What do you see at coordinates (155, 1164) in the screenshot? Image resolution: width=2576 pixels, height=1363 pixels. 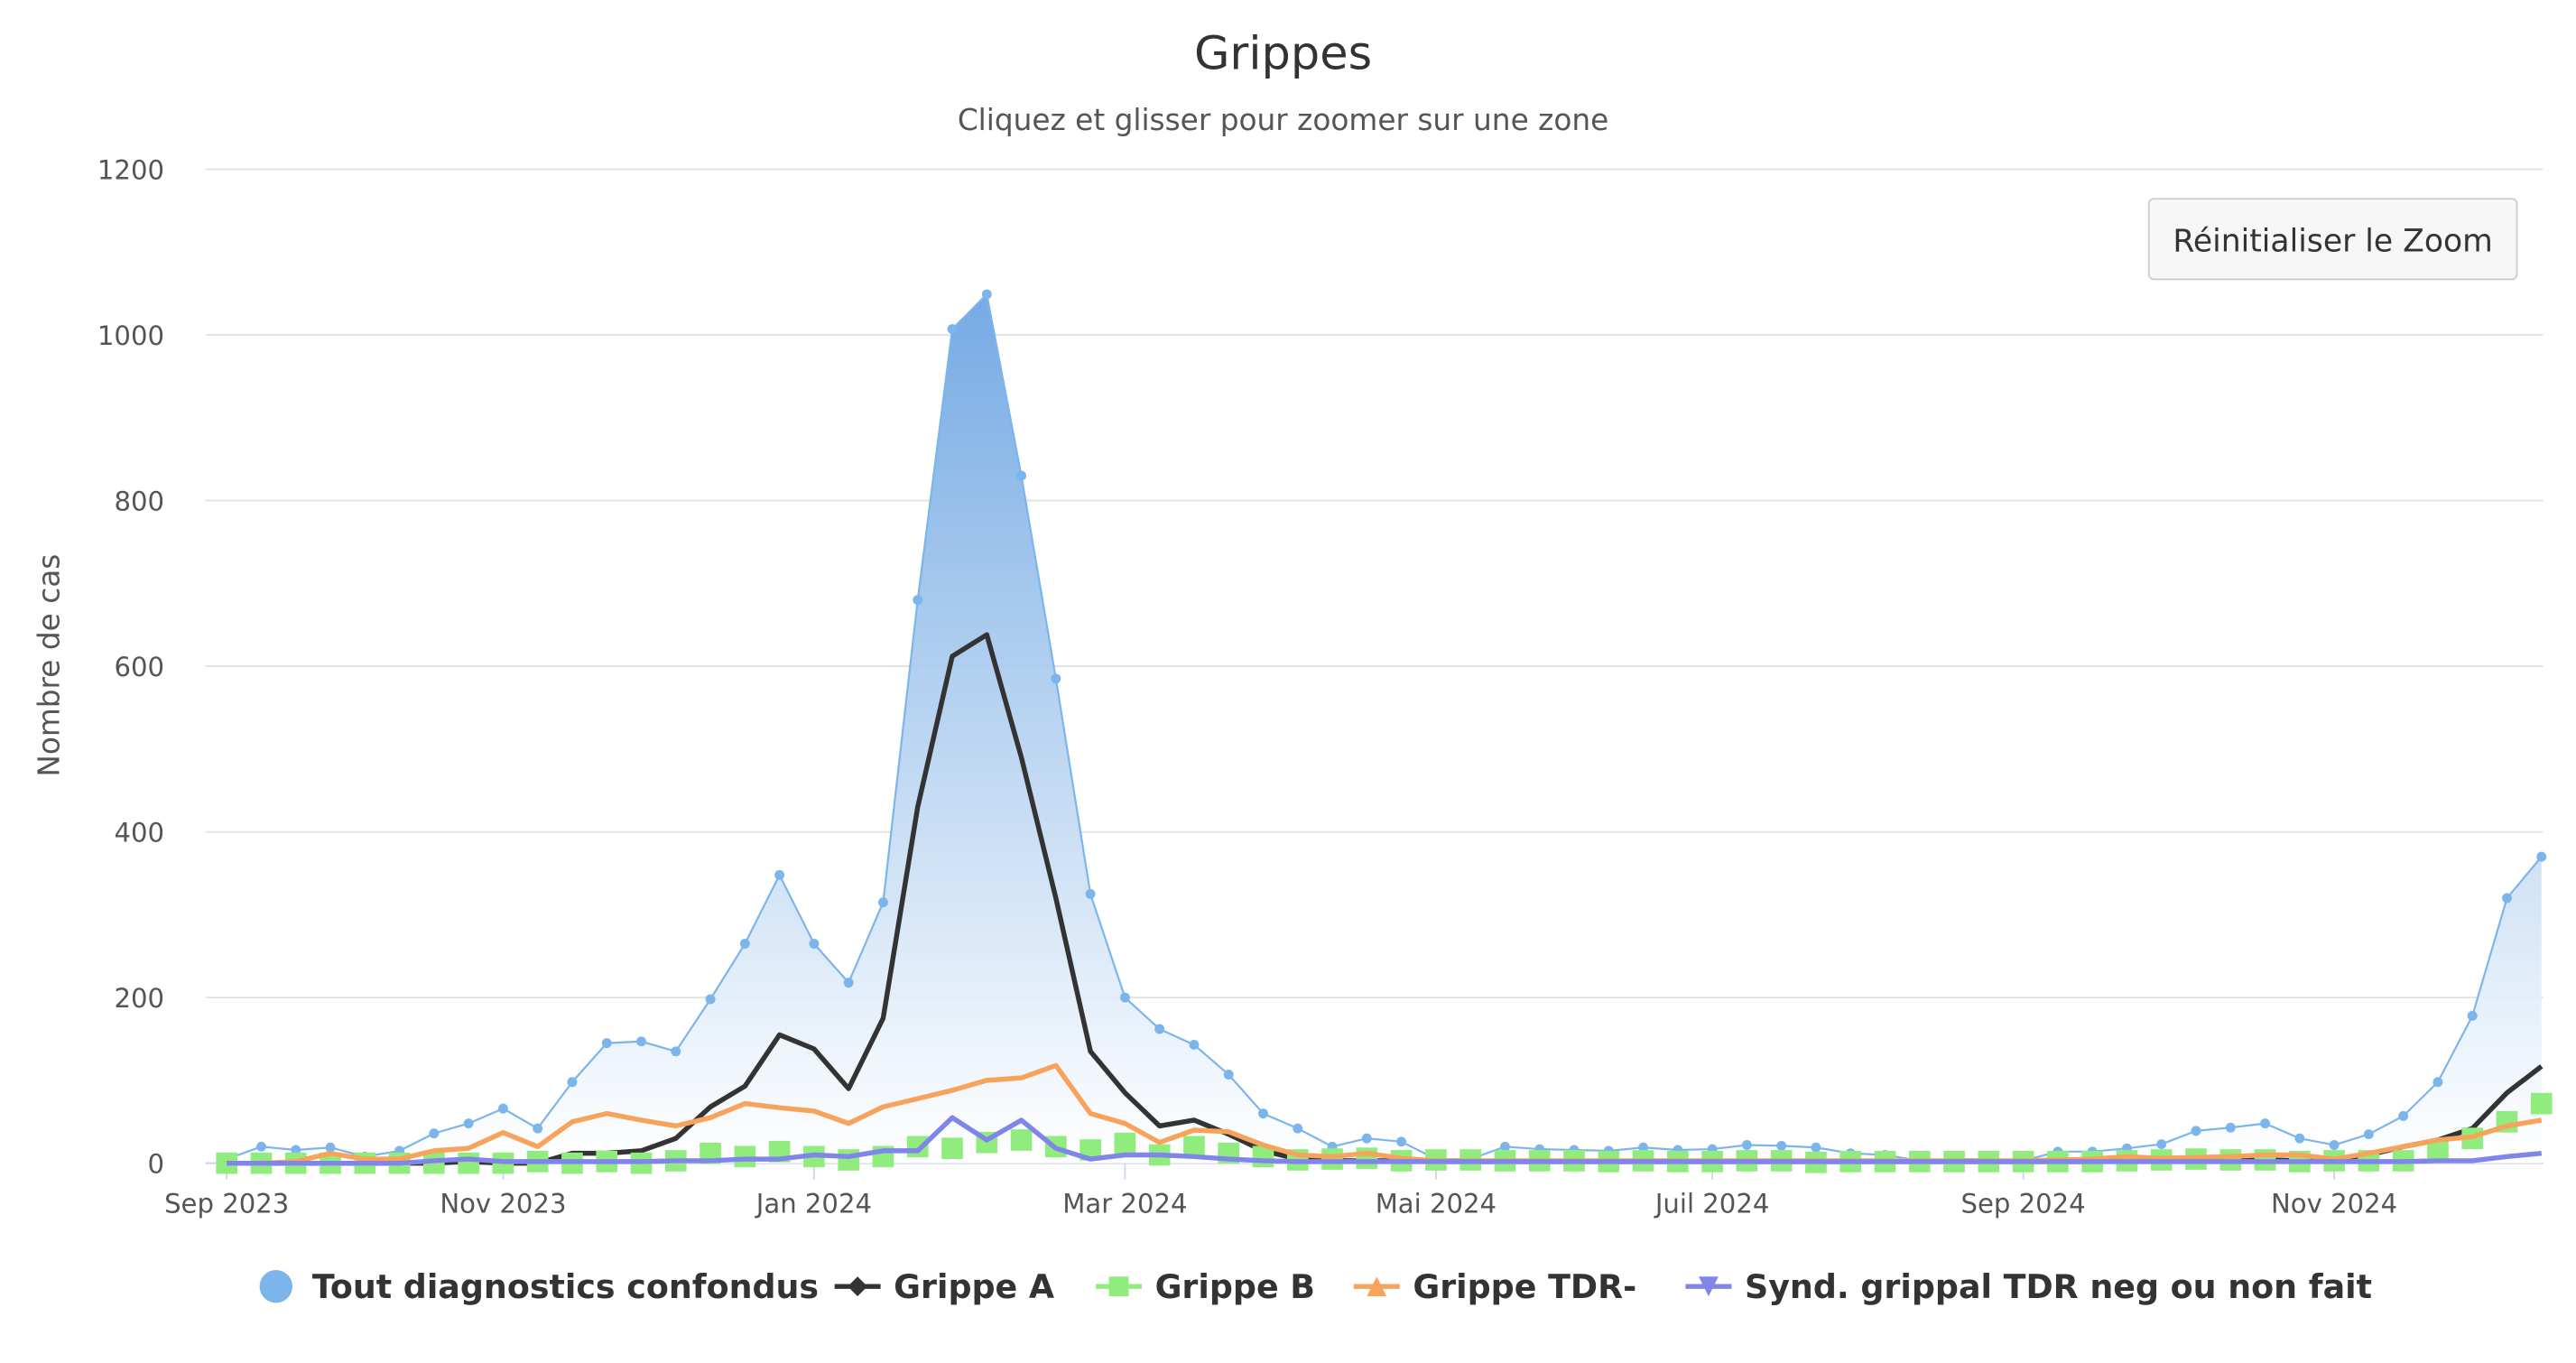 I see `y-tick-label: 0` at bounding box center [155, 1164].